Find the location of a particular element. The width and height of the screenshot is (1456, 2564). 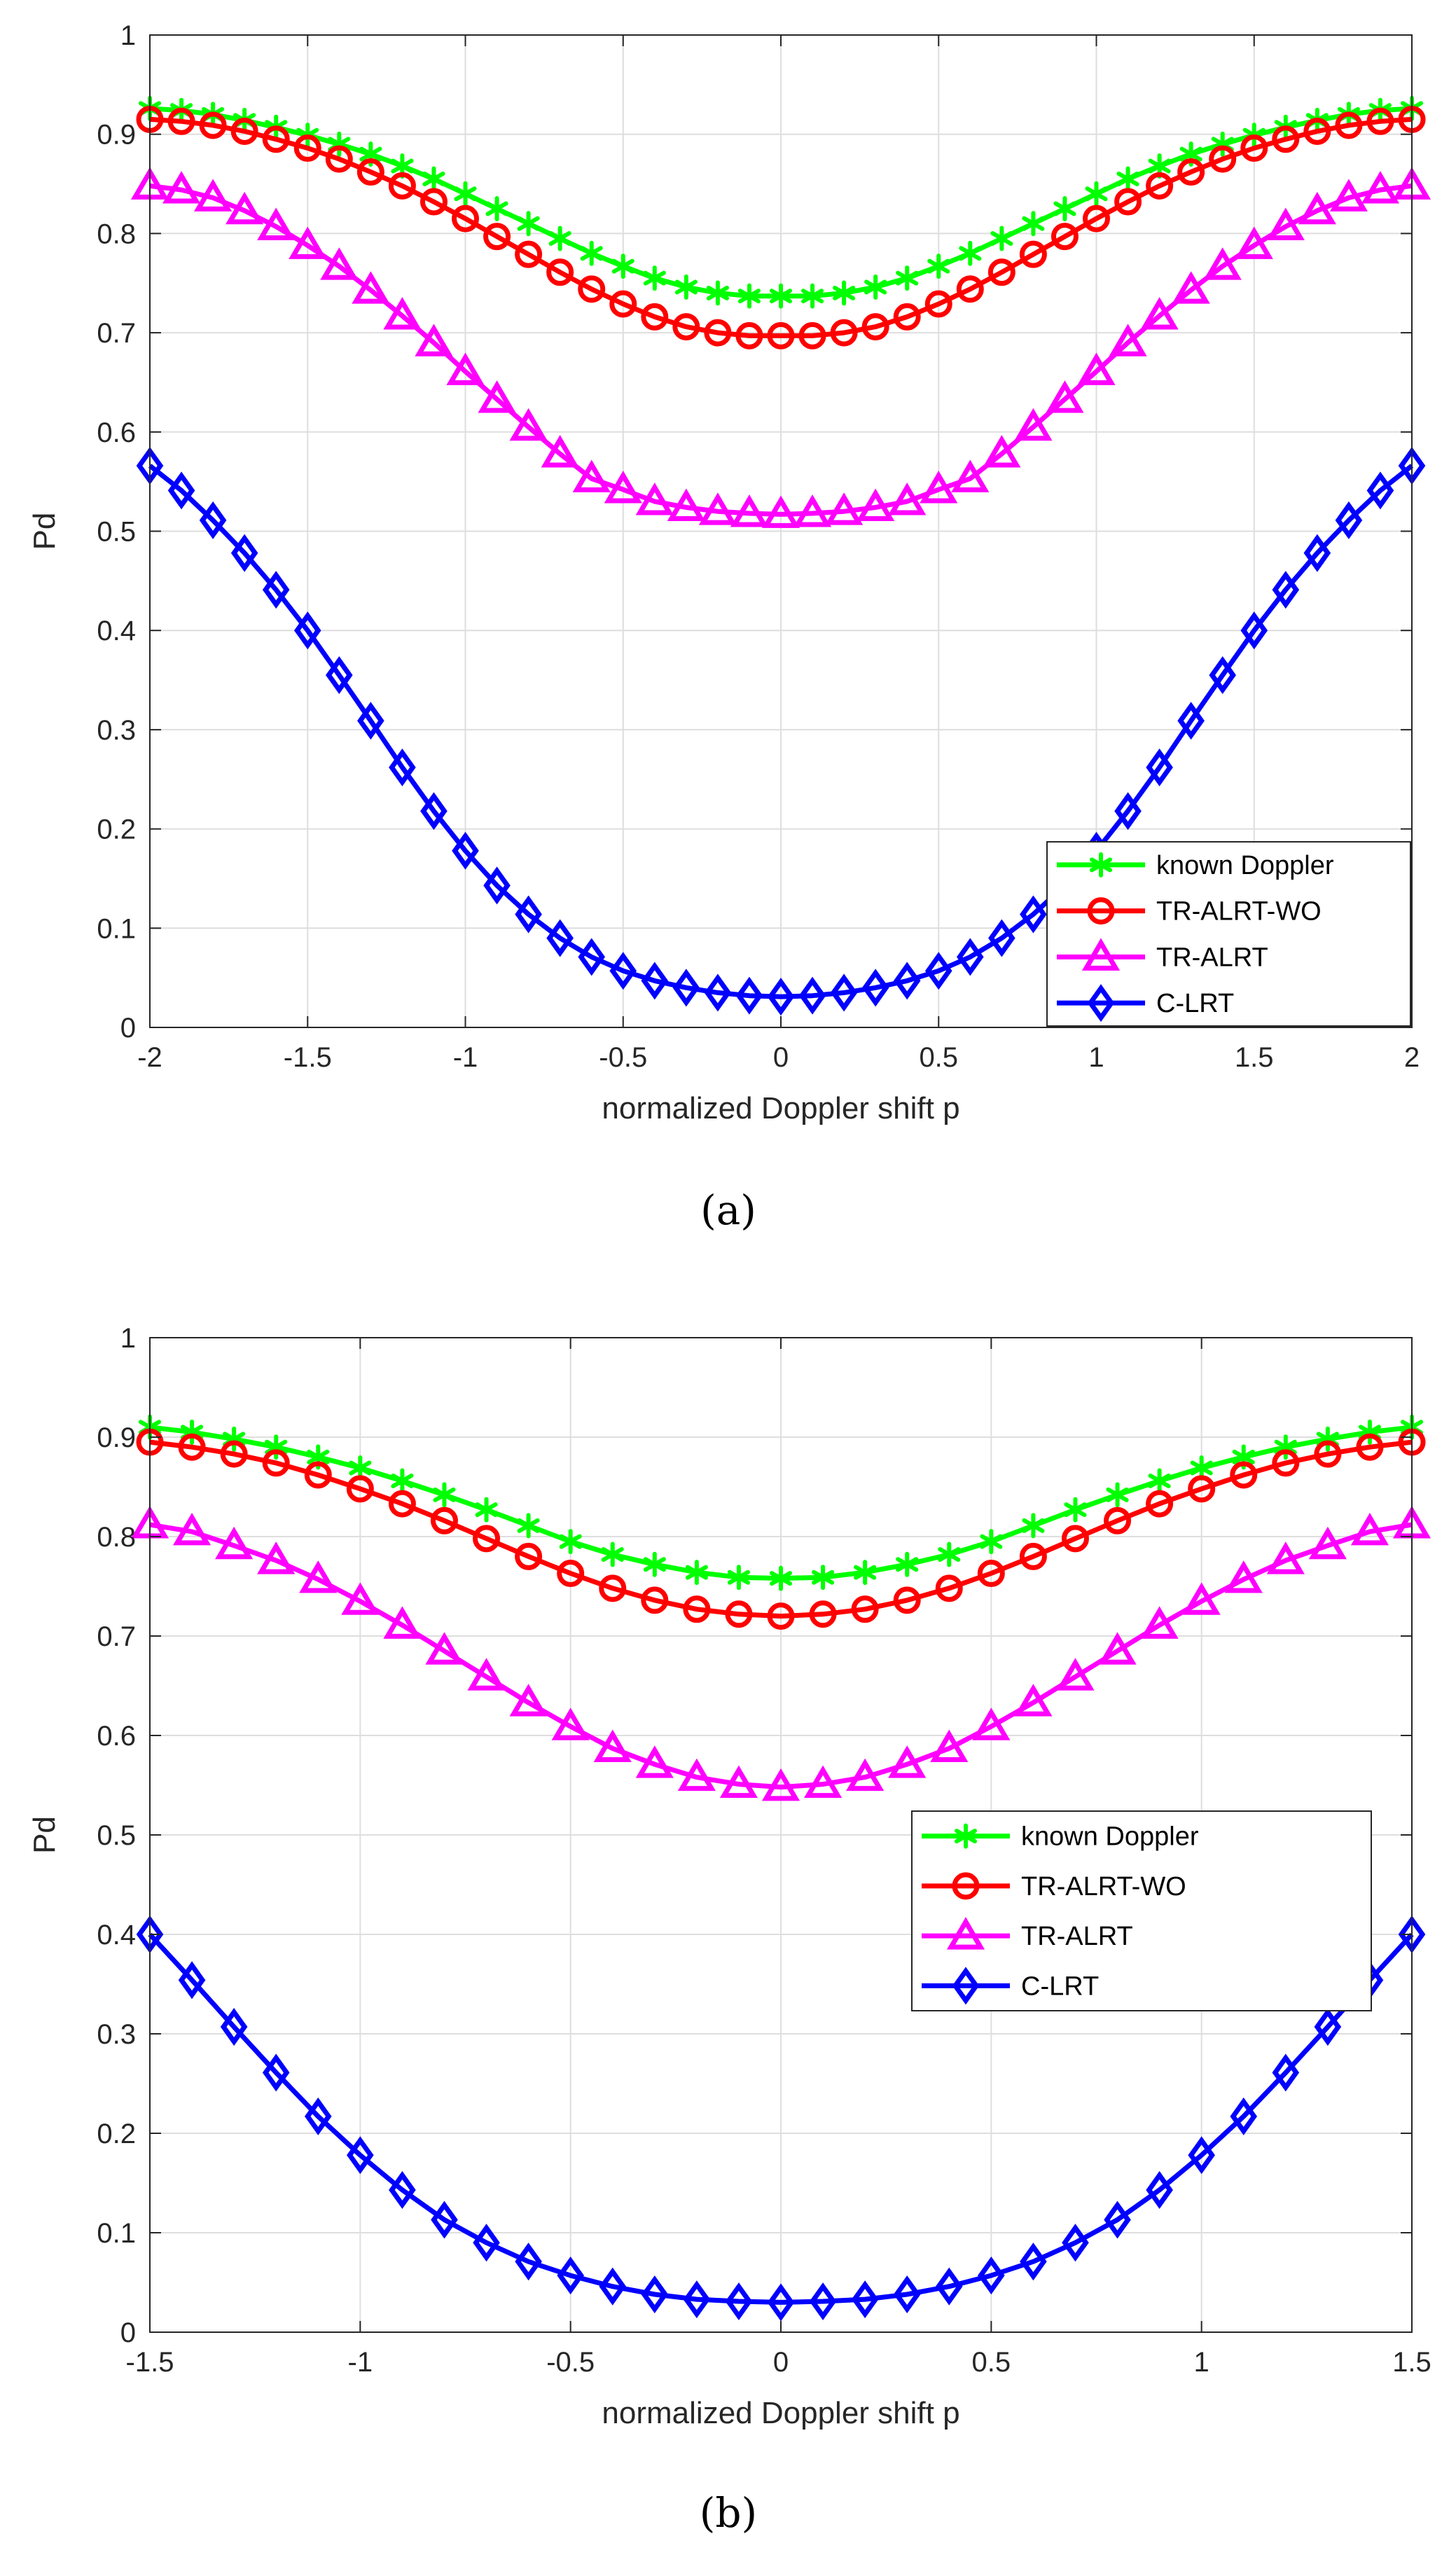

y-tick-label: 0 is located at coordinates (128, 2332).